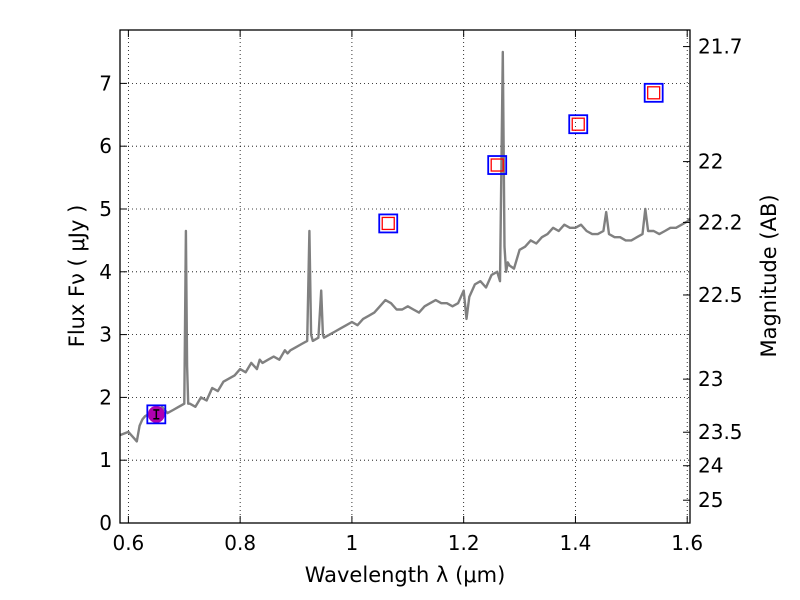 The image size is (800, 600). Describe the element at coordinates (405, 575) in the screenshot. I see `x-axis-label: Wavelength λ (μm)` at that location.